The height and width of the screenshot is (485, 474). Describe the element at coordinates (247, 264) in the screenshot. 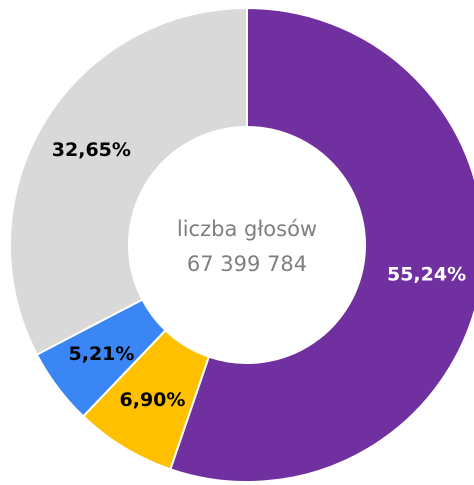

I see `center-value: 67 399 784` at that location.